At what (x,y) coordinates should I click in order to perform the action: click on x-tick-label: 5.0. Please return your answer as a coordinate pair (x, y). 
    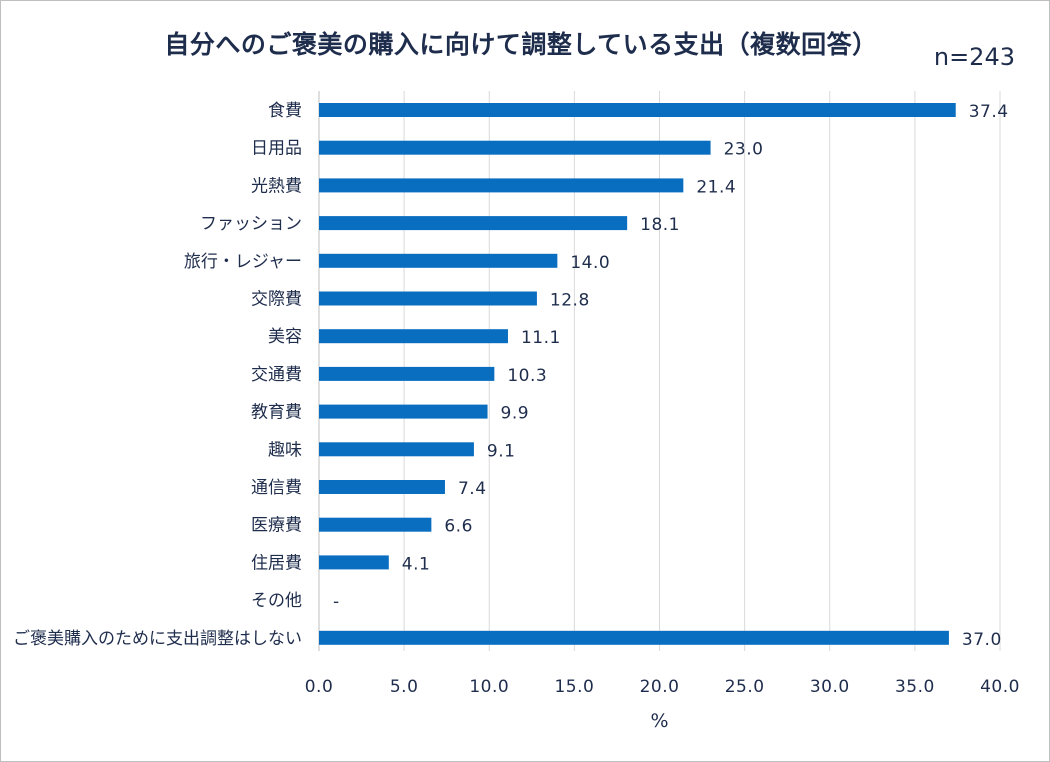
    Looking at the image, I should click on (404, 687).